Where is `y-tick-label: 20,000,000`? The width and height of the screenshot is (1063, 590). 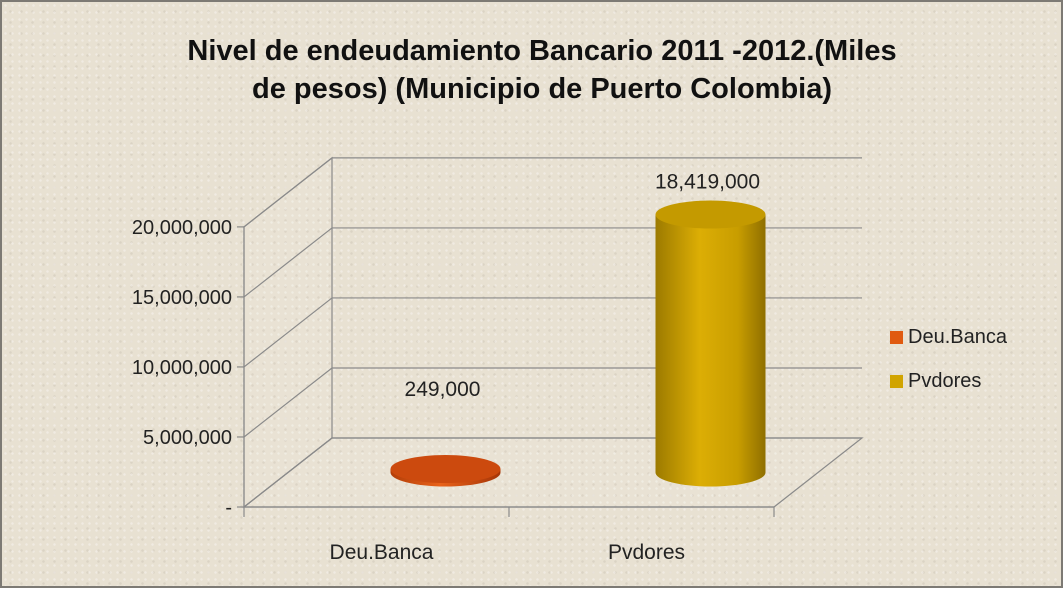 y-tick-label: 20,000,000 is located at coordinates (182, 228).